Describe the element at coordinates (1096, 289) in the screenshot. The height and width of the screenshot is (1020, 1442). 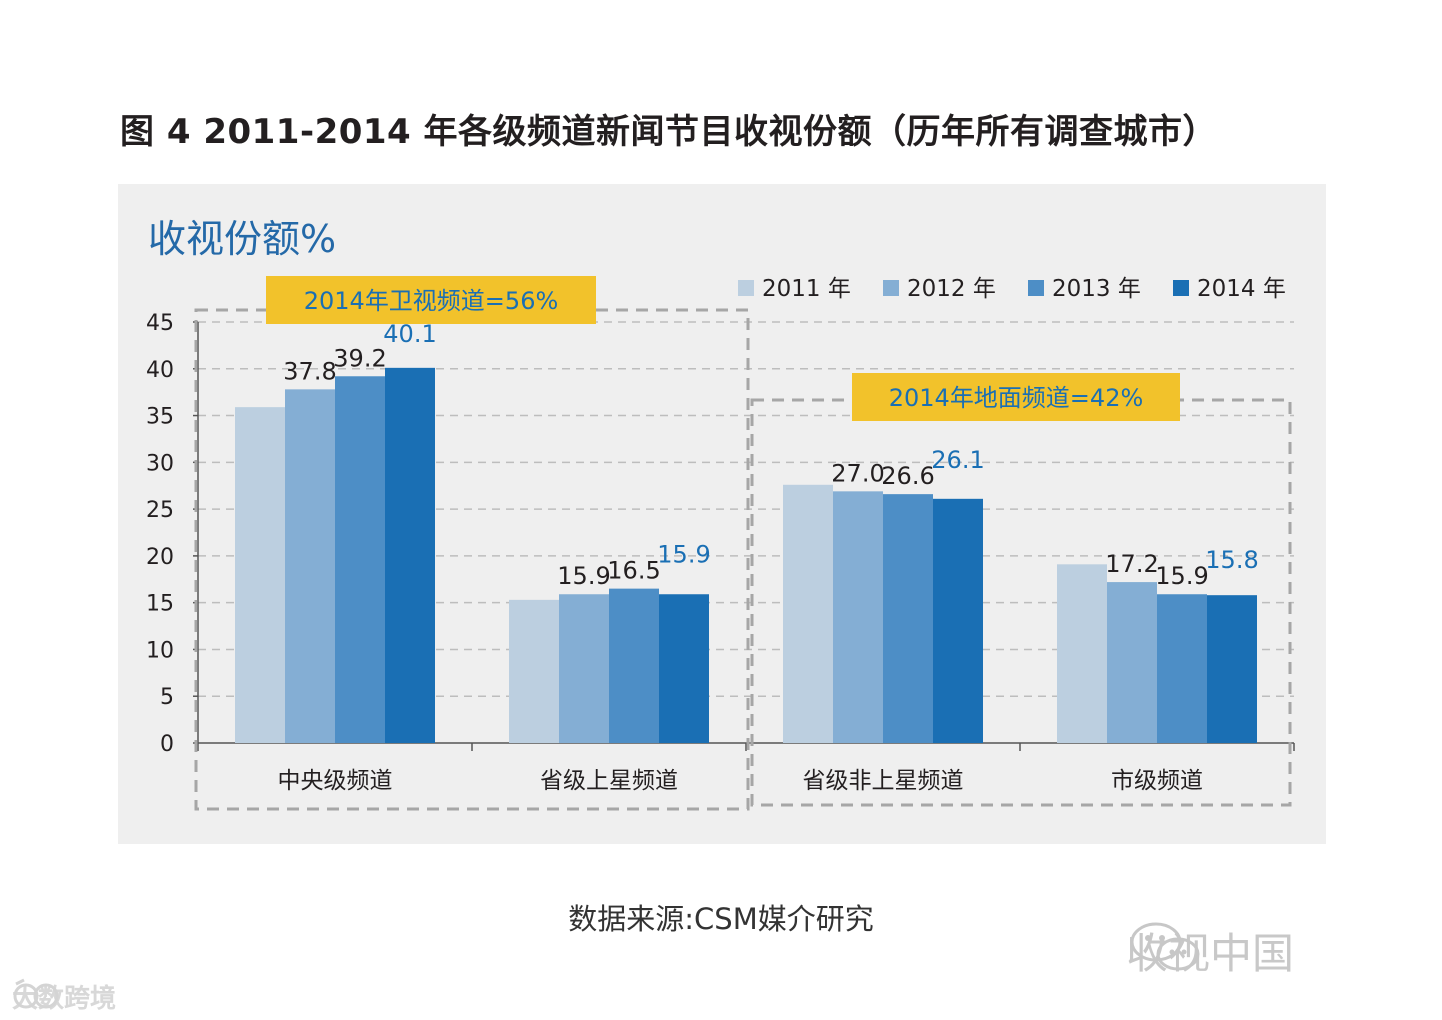
I see `legend-label: 2013 年` at that location.